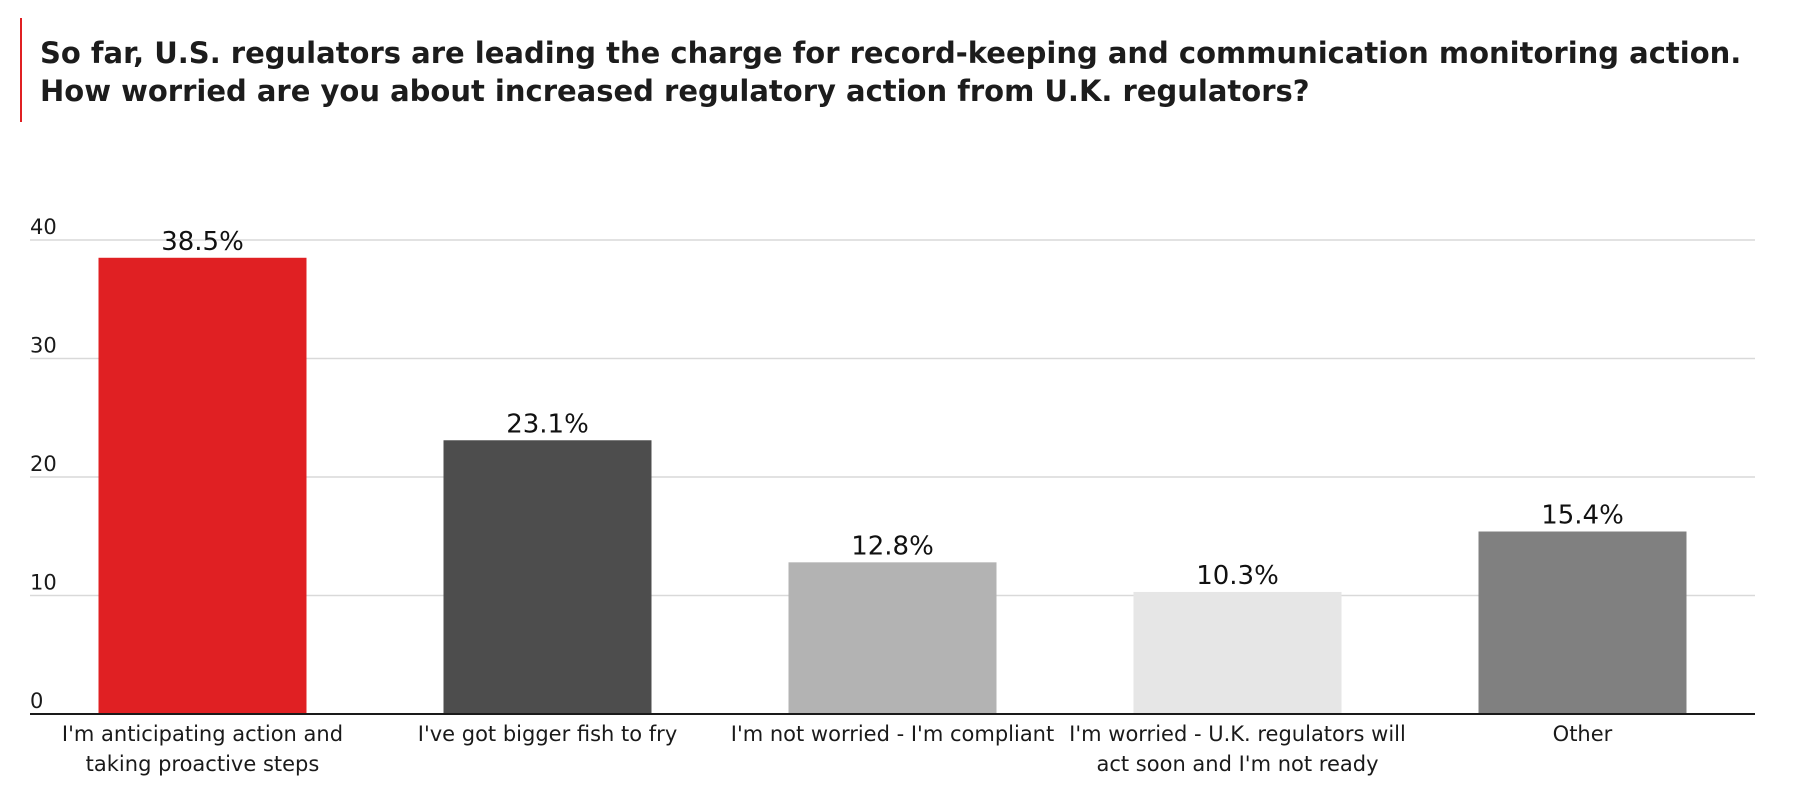  What do you see at coordinates (36, 701) in the screenshot?
I see `y-tick-label: 0` at bounding box center [36, 701].